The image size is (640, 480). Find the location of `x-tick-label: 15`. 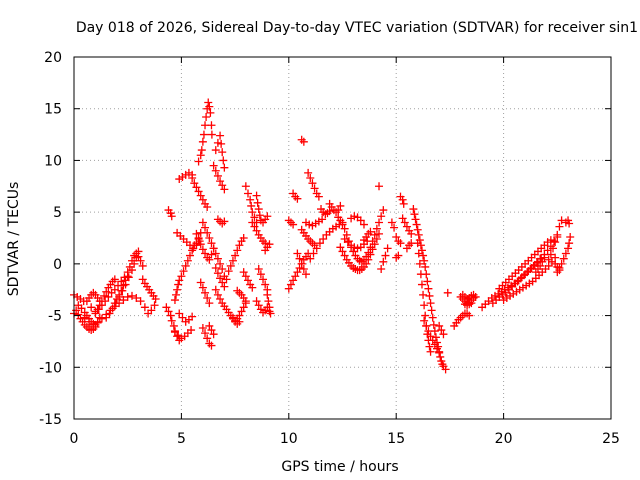

x-tick-label: 15 is located at coordinates (396, 439).